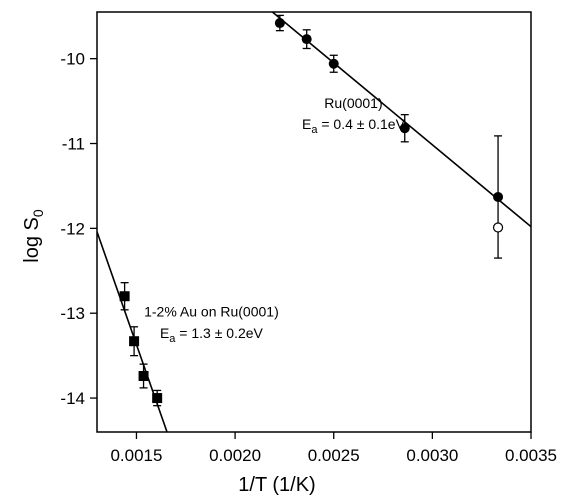 Image resolution: width=564 pixels, height=501 pixels. I want to click on x-tick-label: 0.0025, so click(334, 455).